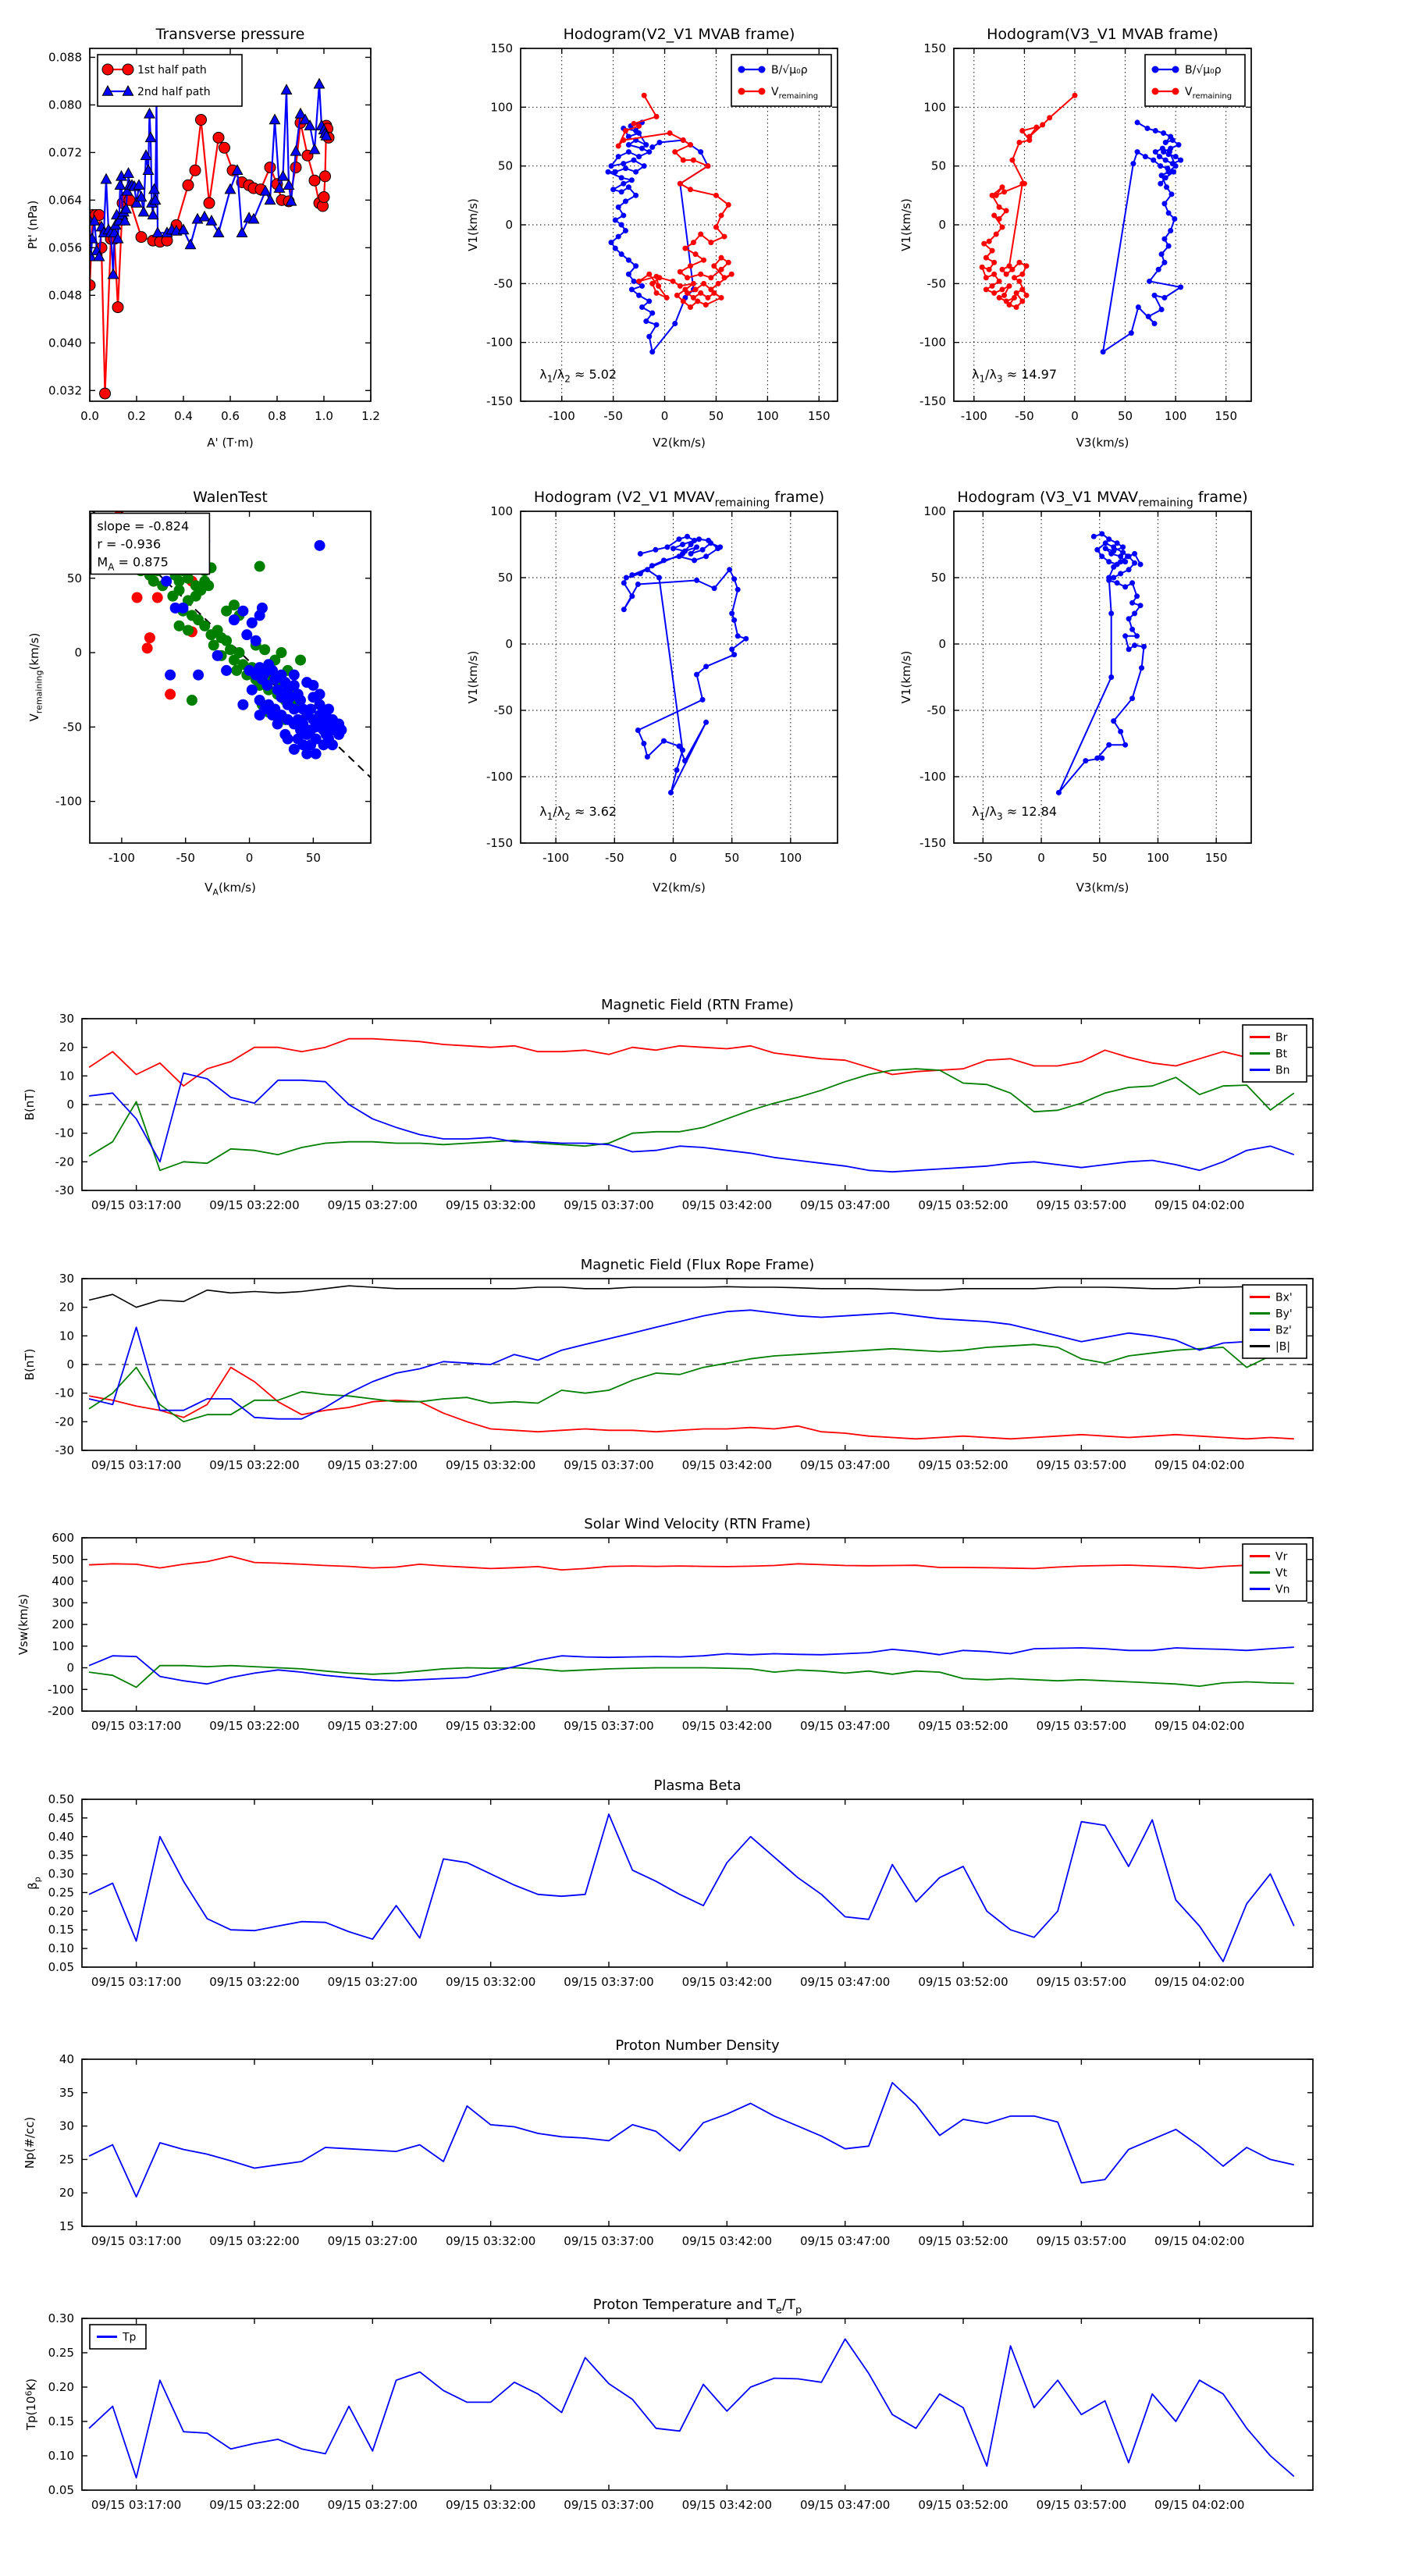 This screenshot has height=2576, width=1405. What do you see at coordinates (67, 2226) in the screenshot?
I see `y-tick-label: 15` at bounding box center [67, 2226].